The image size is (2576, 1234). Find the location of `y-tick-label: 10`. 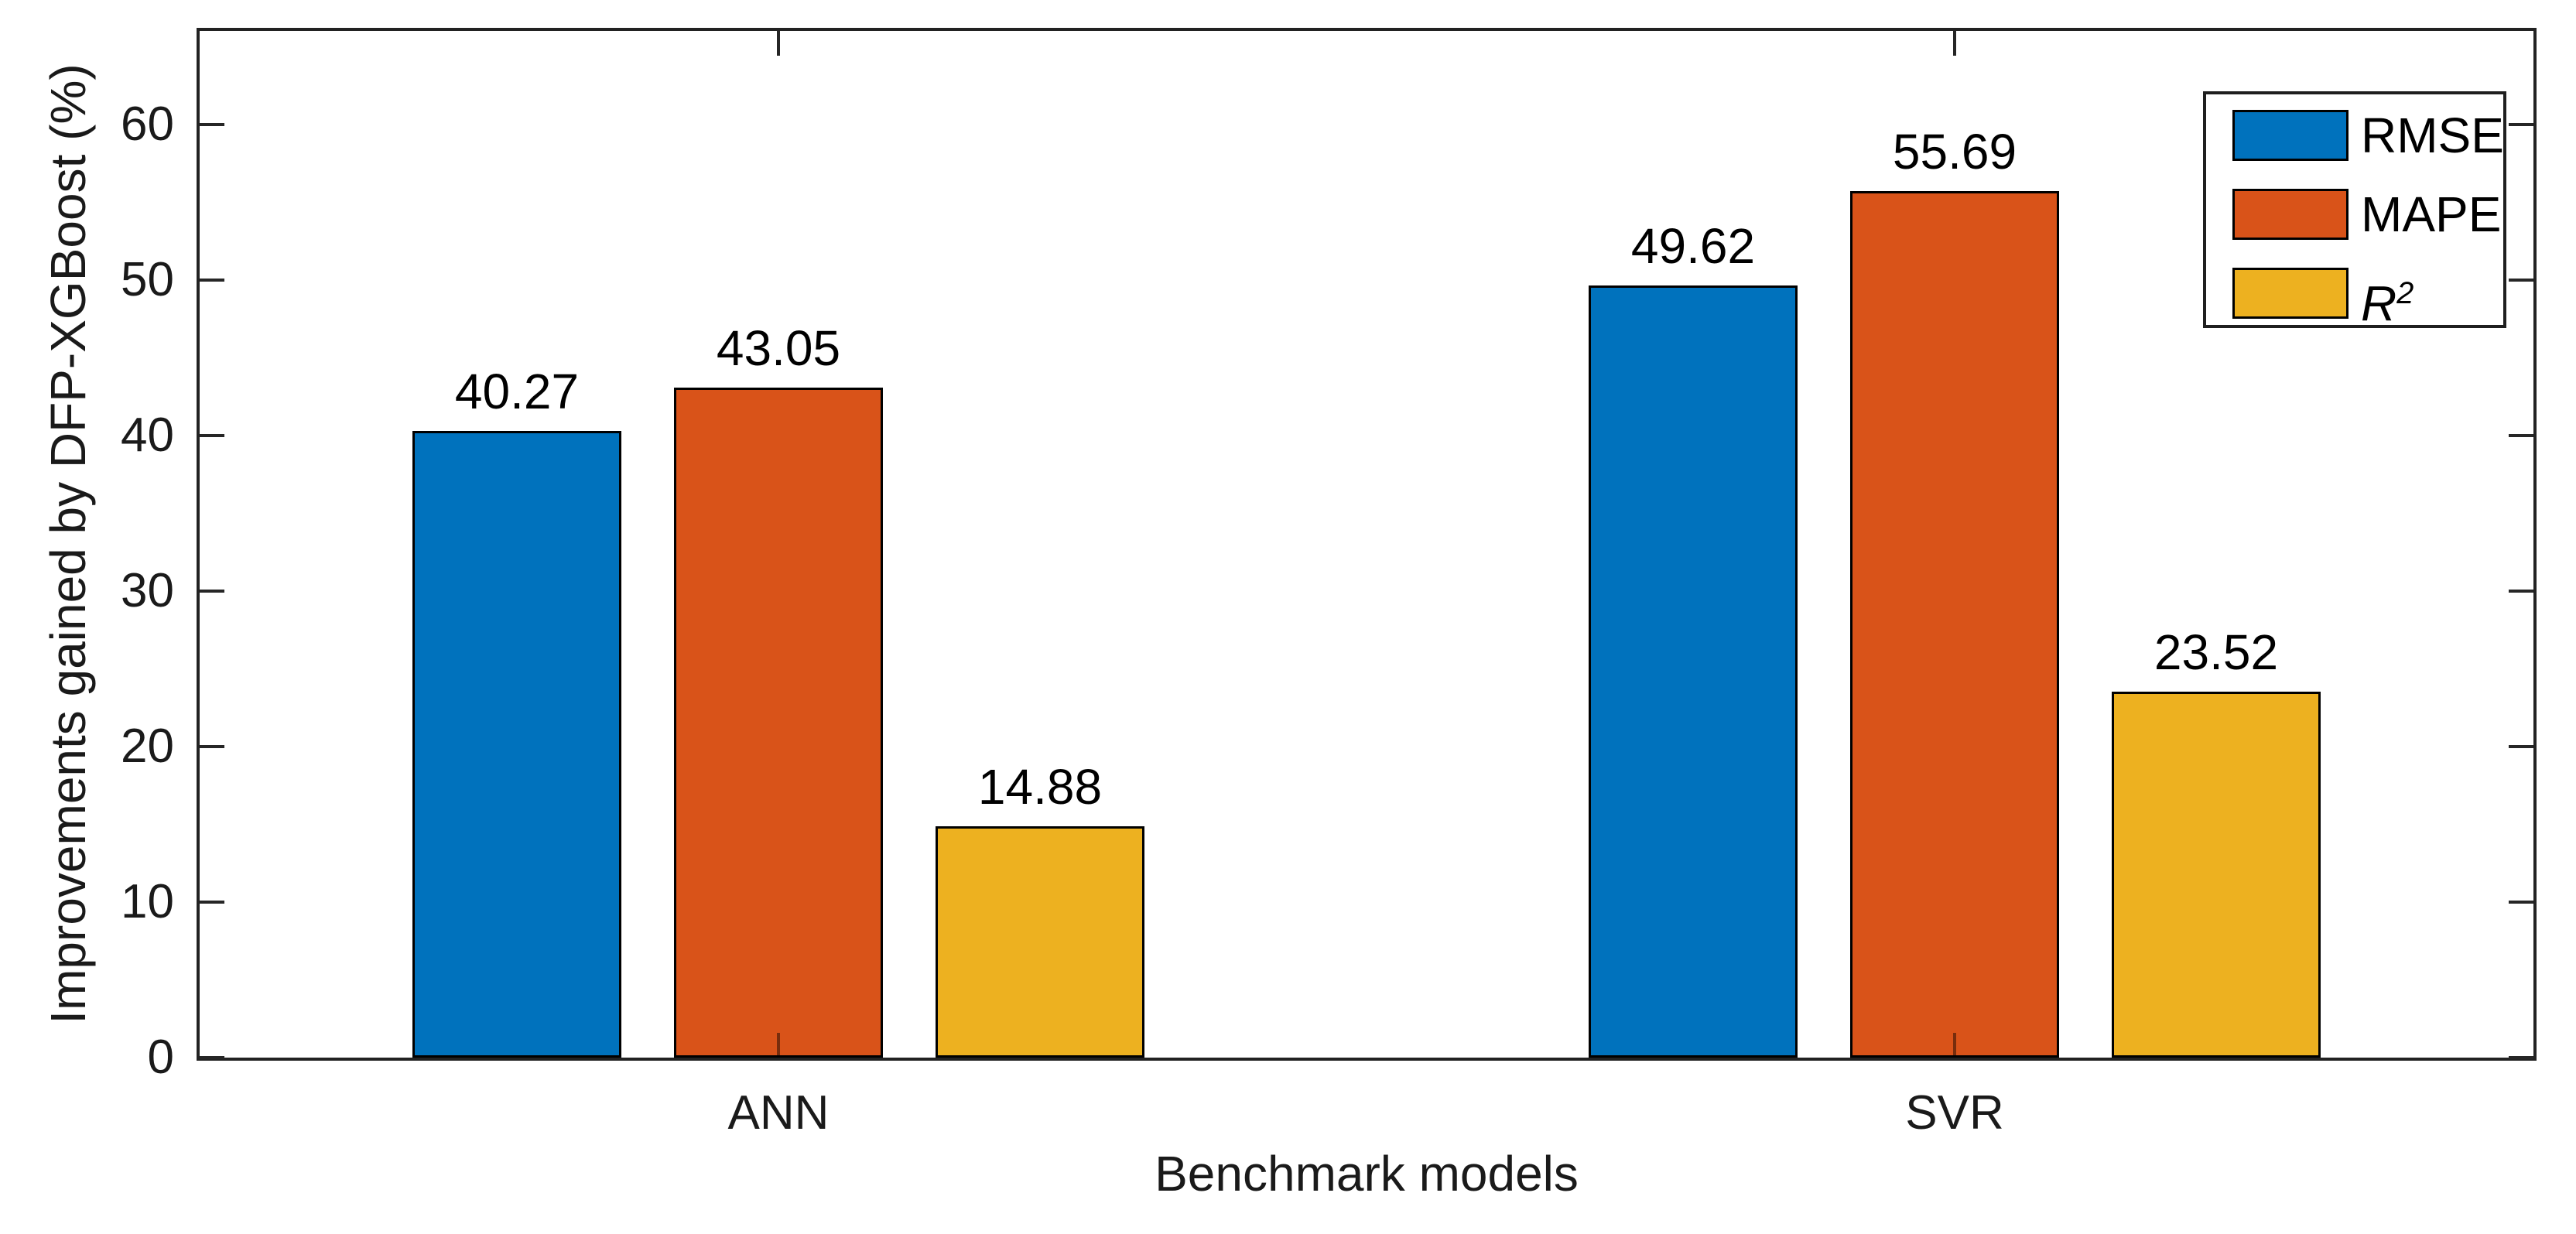

y-tick-label: 10 is located at coordinates (148, 901).